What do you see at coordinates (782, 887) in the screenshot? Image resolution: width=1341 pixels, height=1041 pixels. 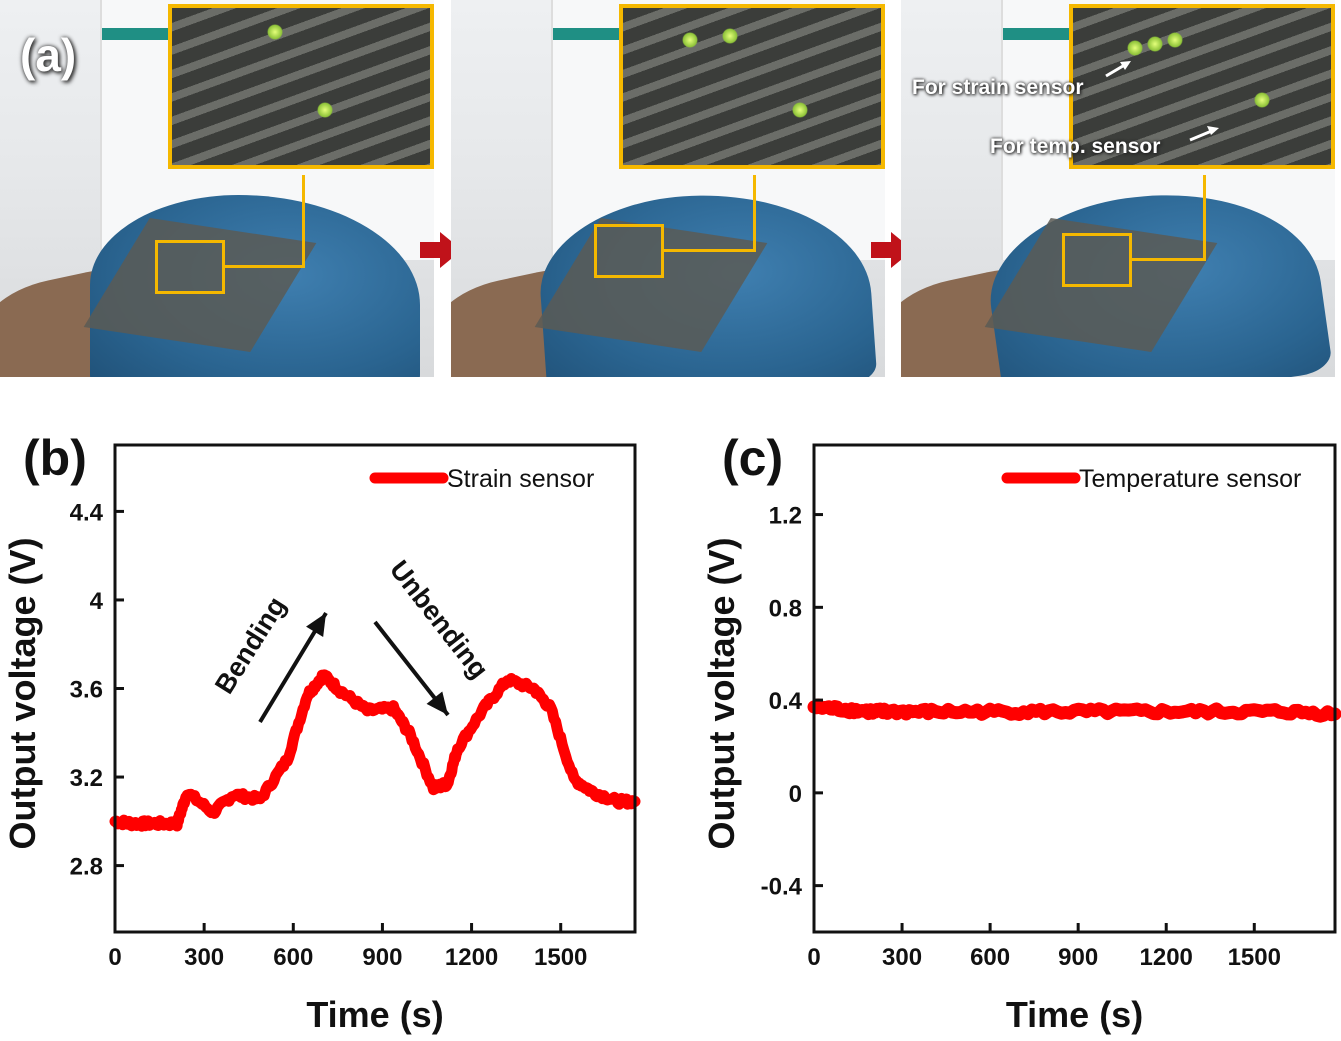 I see `y-tick-label: -0.4` at bounding box center [782, 887].